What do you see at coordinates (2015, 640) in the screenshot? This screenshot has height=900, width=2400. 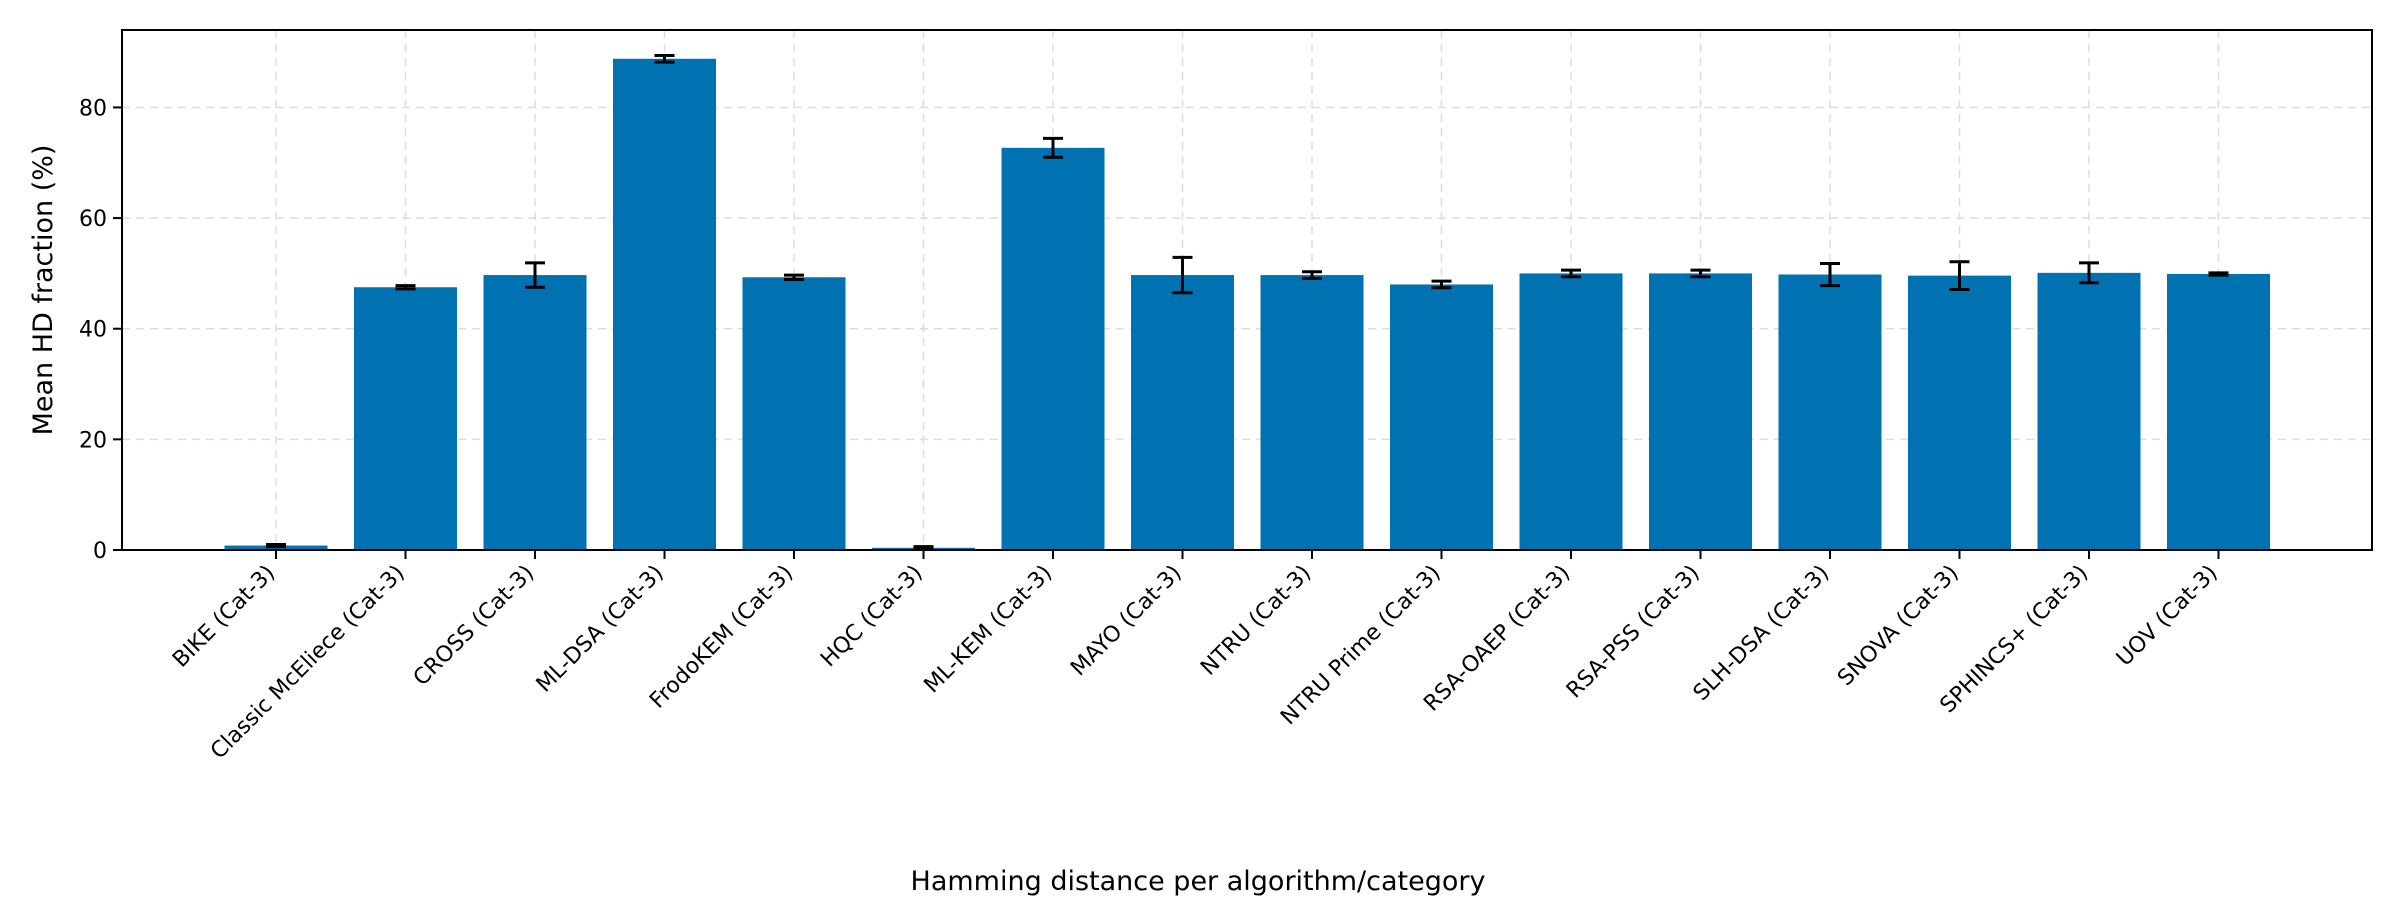 I see `x-tick-label: SPHINCS+ (Cat-3)` at bounding box center [2015, 640].